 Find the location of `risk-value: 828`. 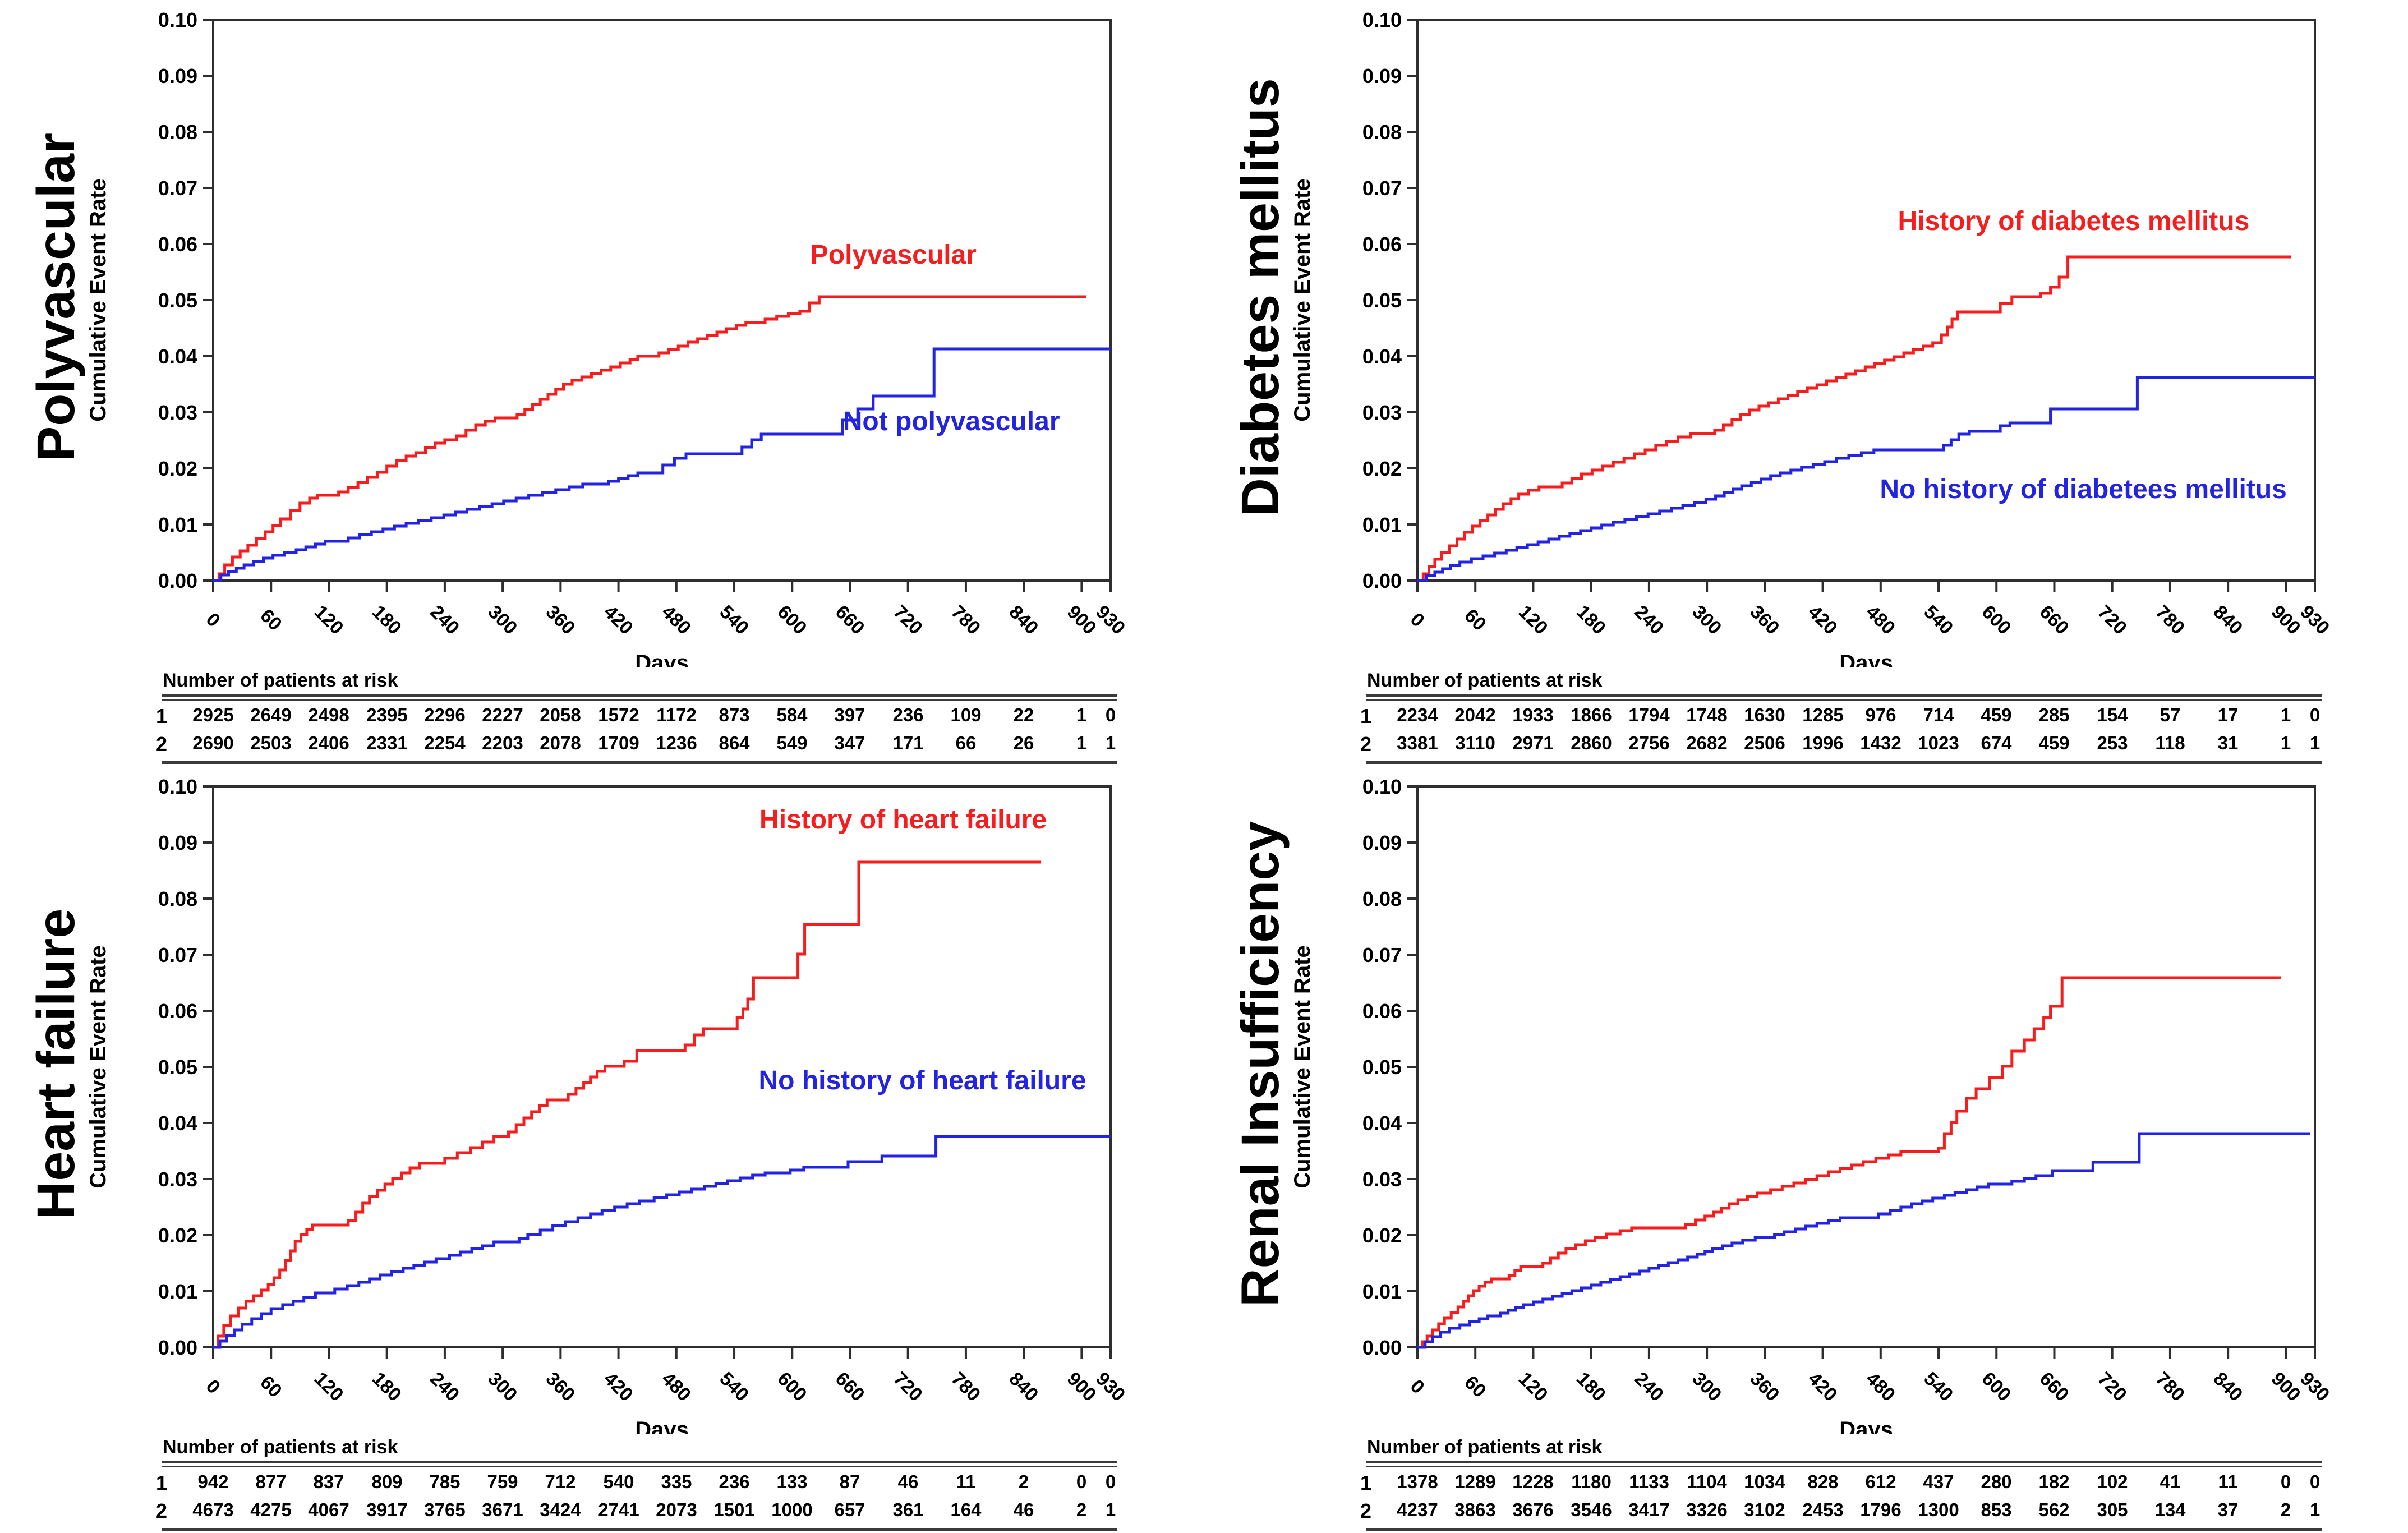

risk-value: 828 is located at coordinates (1823, 1482).